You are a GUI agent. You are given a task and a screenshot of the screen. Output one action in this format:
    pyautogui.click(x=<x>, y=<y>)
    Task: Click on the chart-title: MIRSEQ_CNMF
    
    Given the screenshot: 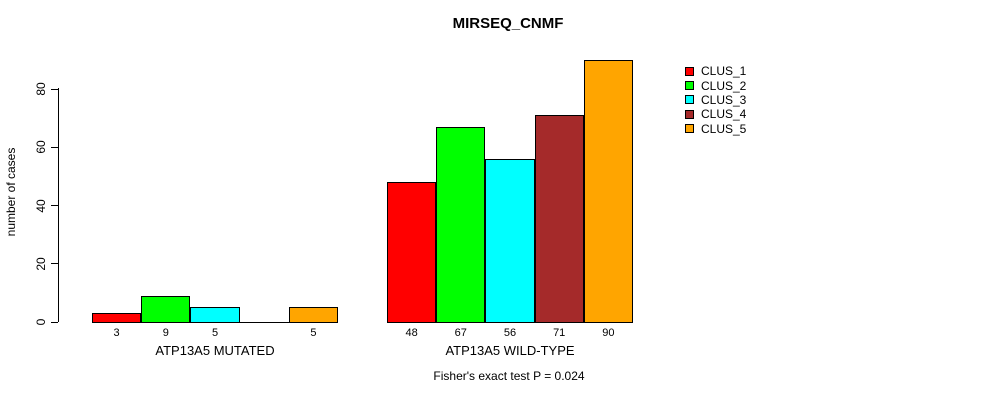 What is the action you would take?
    pyautogui.click(x=508, y=23)
    